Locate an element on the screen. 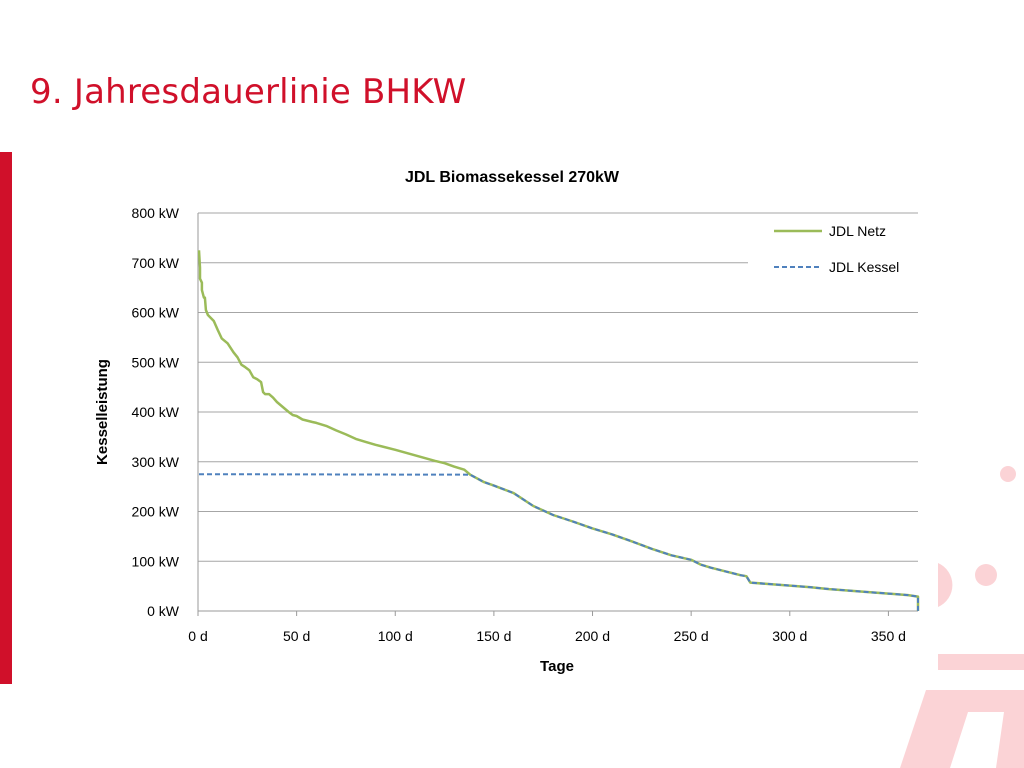 This screenshot has height=768, width=1024. legend-label-jdl-kessel: JDL Kessel is located at coordinates (864, 267).